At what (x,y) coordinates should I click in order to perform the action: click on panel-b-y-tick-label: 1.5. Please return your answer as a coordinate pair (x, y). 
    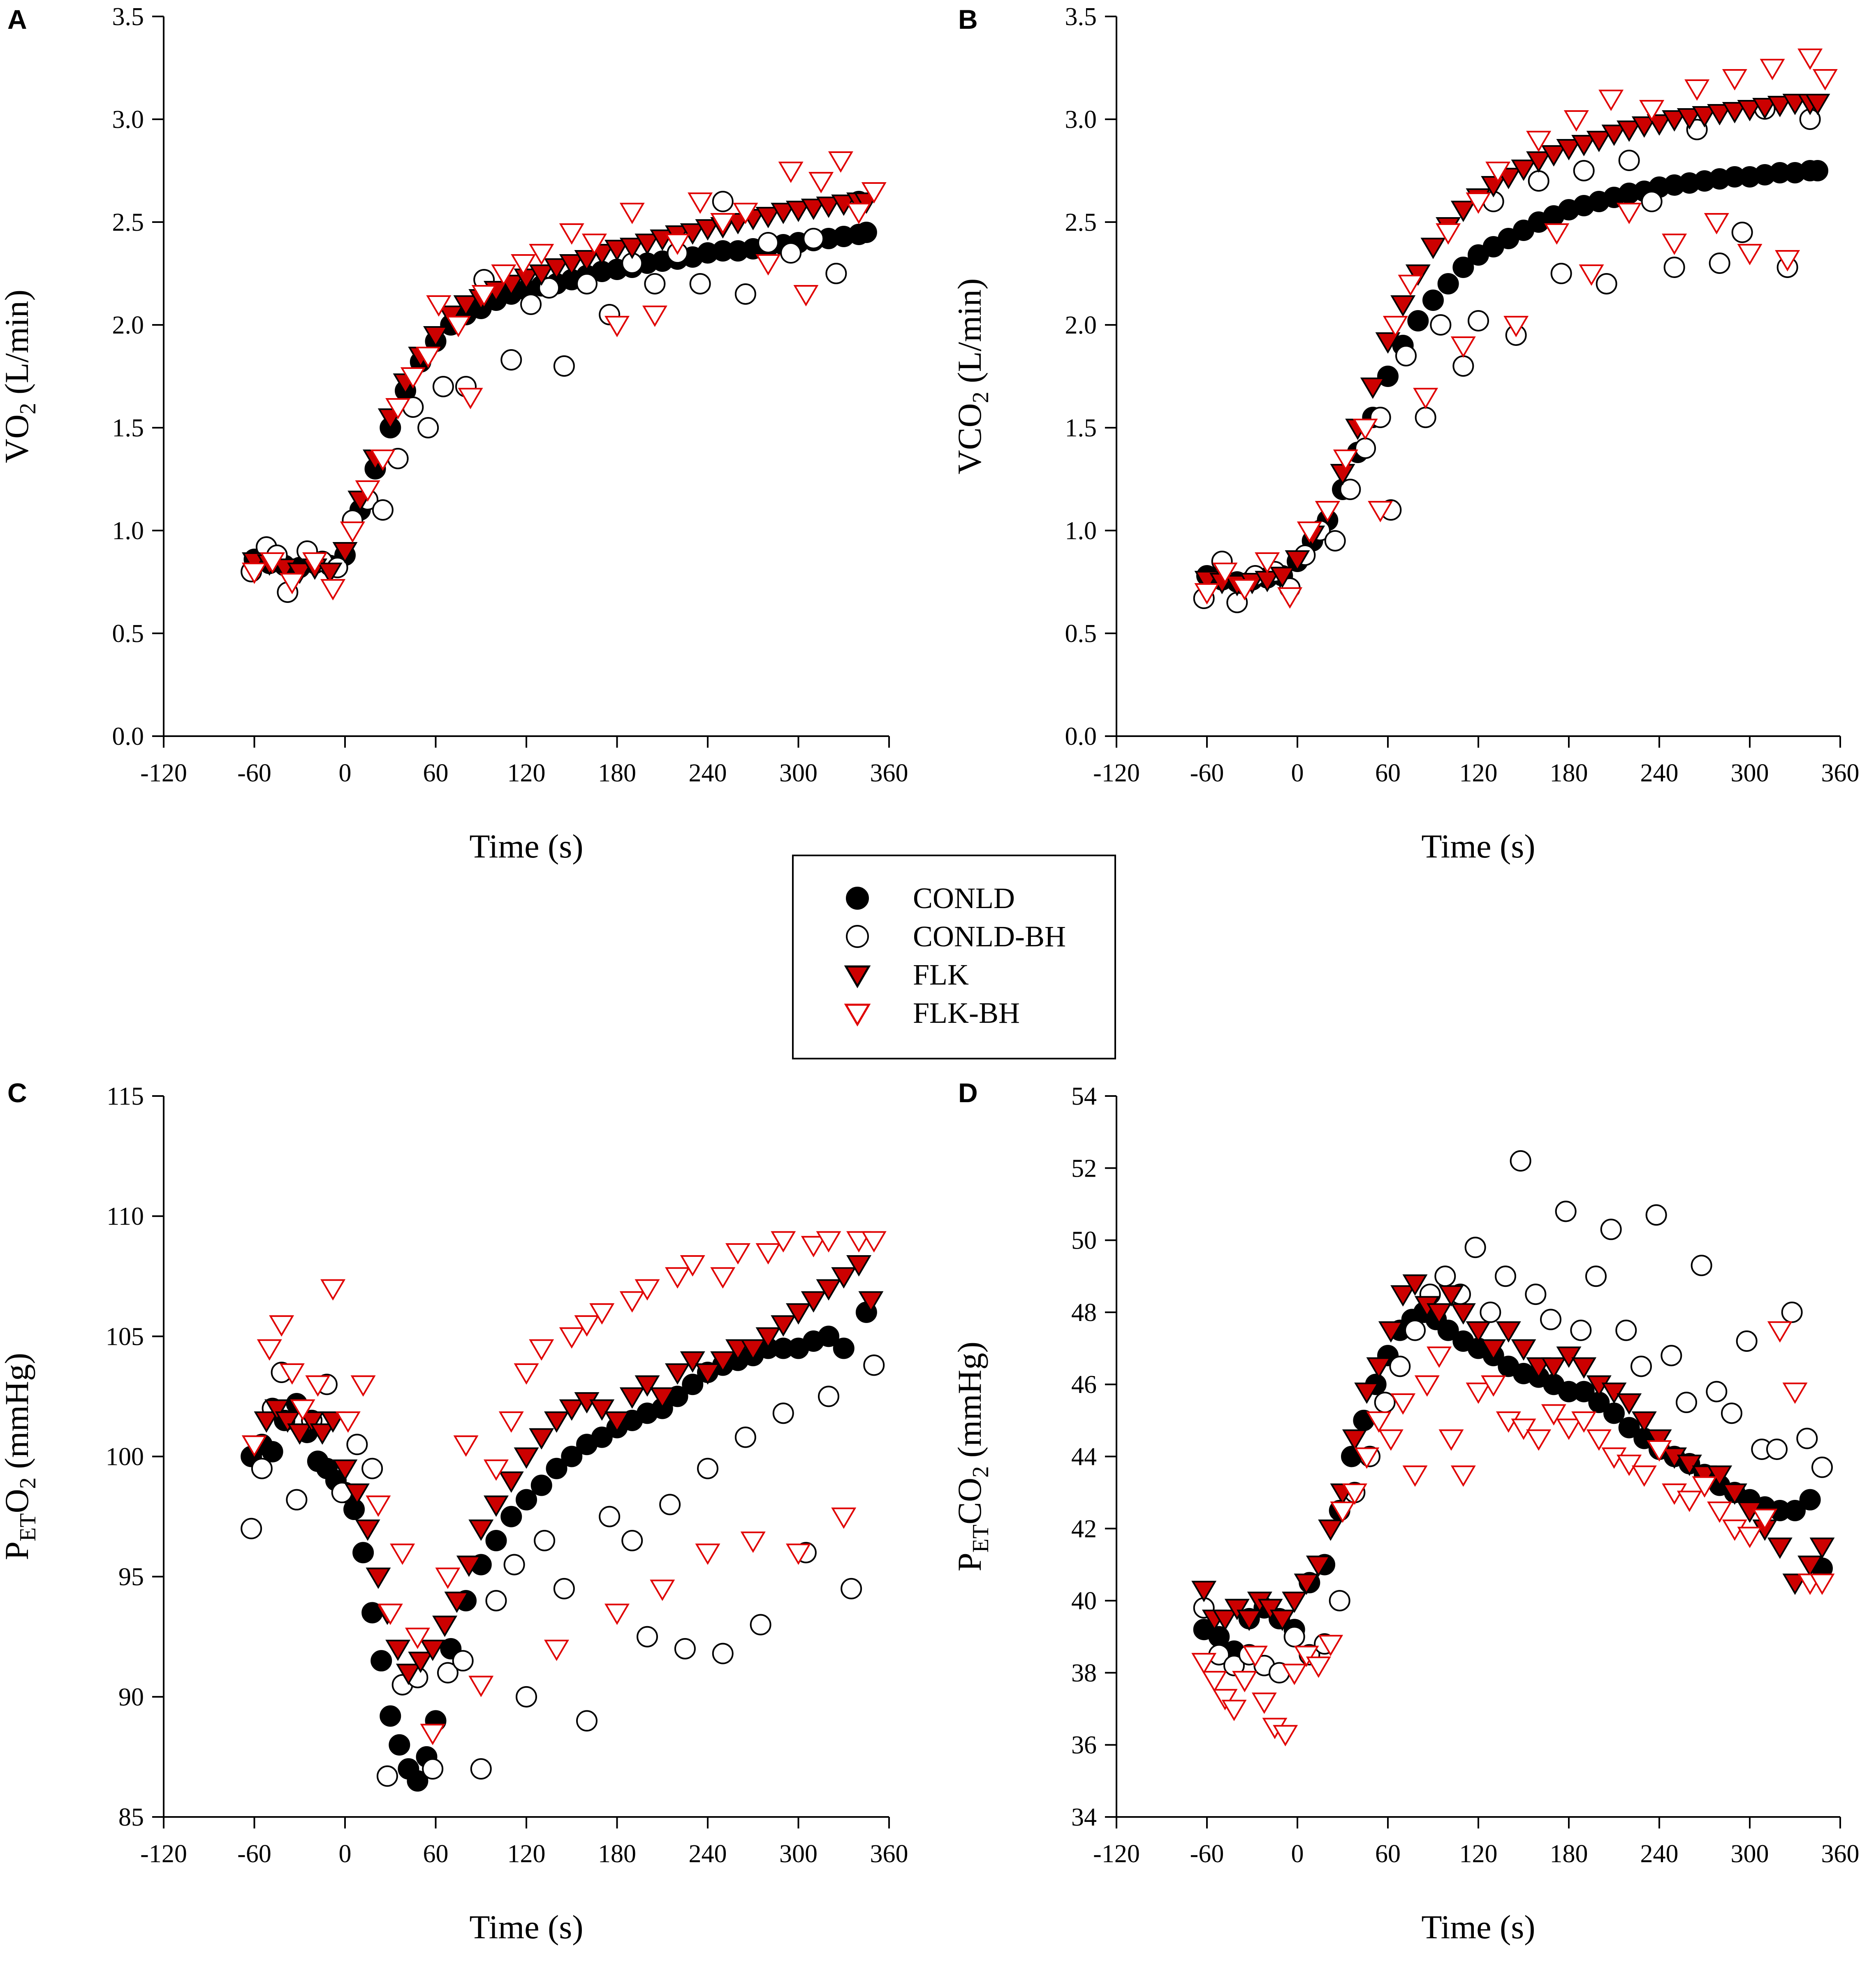
    Looking at the image, I should click on (1081, 428).